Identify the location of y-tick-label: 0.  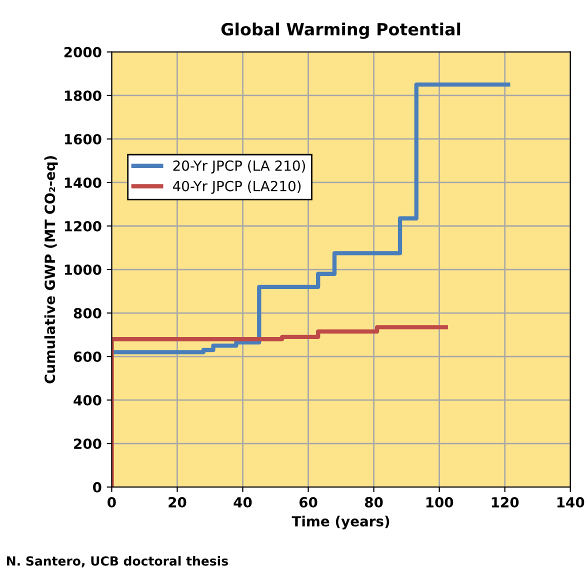
(97, 487).